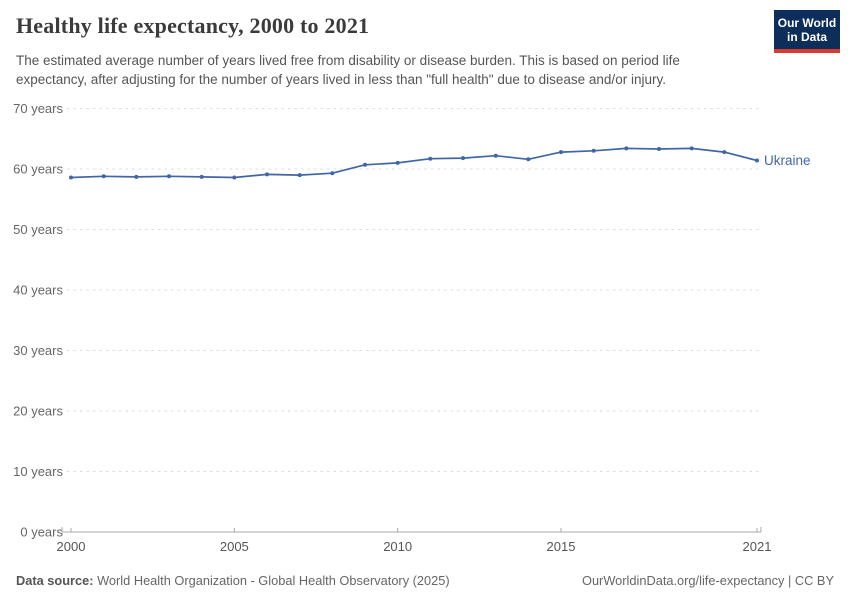  What do you see at coordinates (55, 580) in the screenshot?
I see `data-source-label: Data source:` at bounding box center [55, 580].